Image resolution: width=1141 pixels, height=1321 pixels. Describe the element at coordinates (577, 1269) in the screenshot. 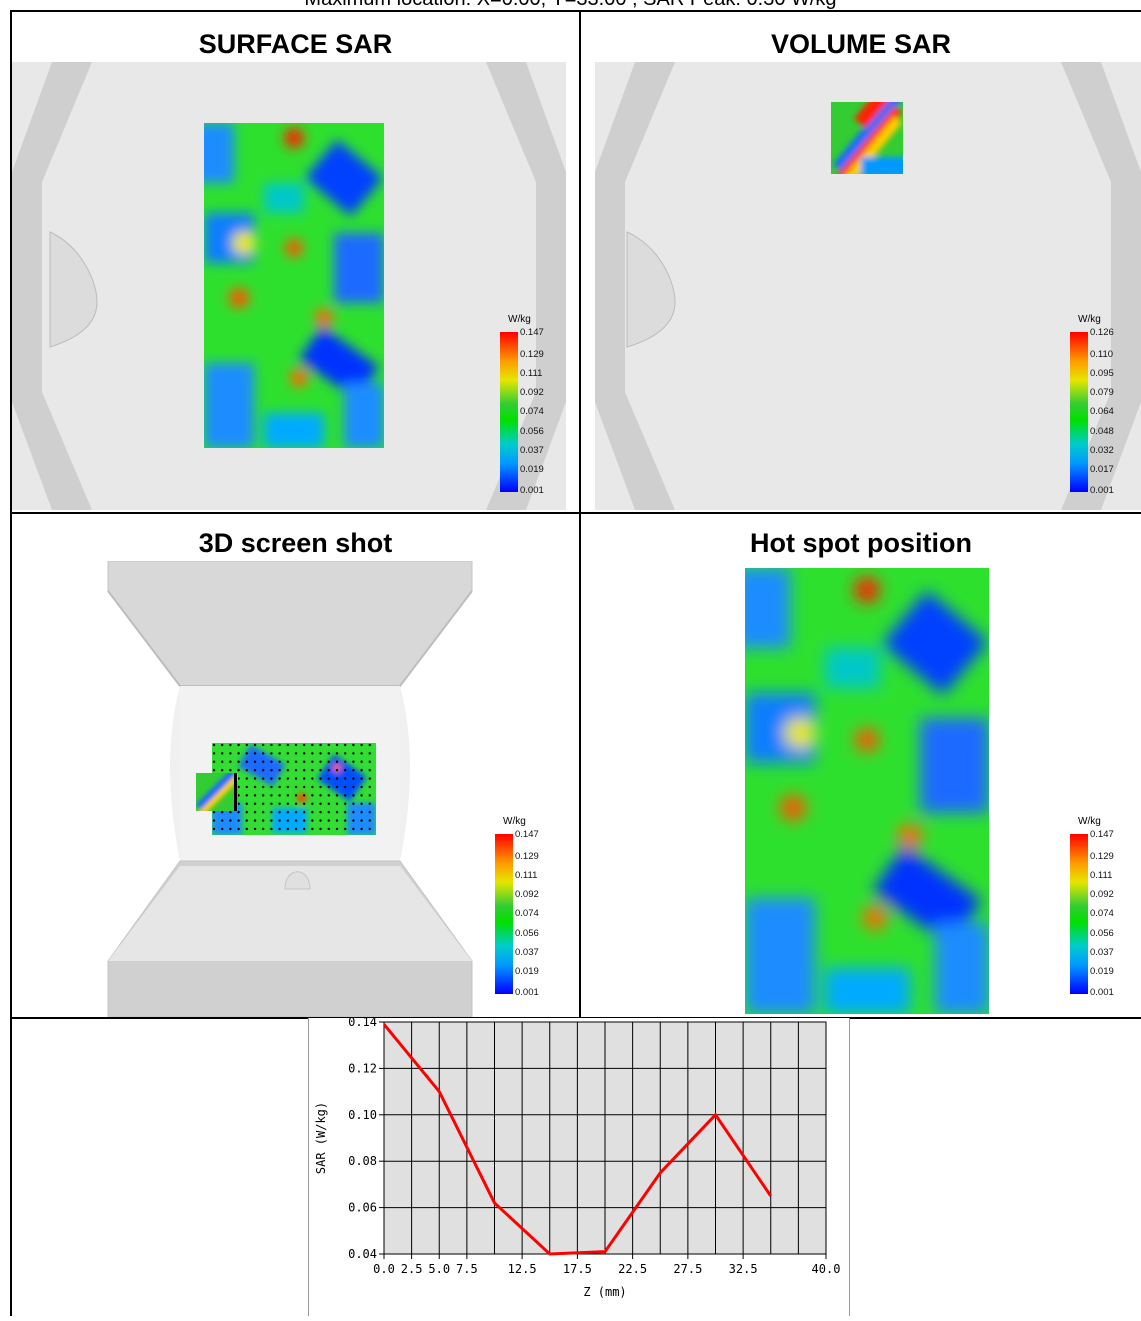

I see `x-tick-label: 17.5` at that location.